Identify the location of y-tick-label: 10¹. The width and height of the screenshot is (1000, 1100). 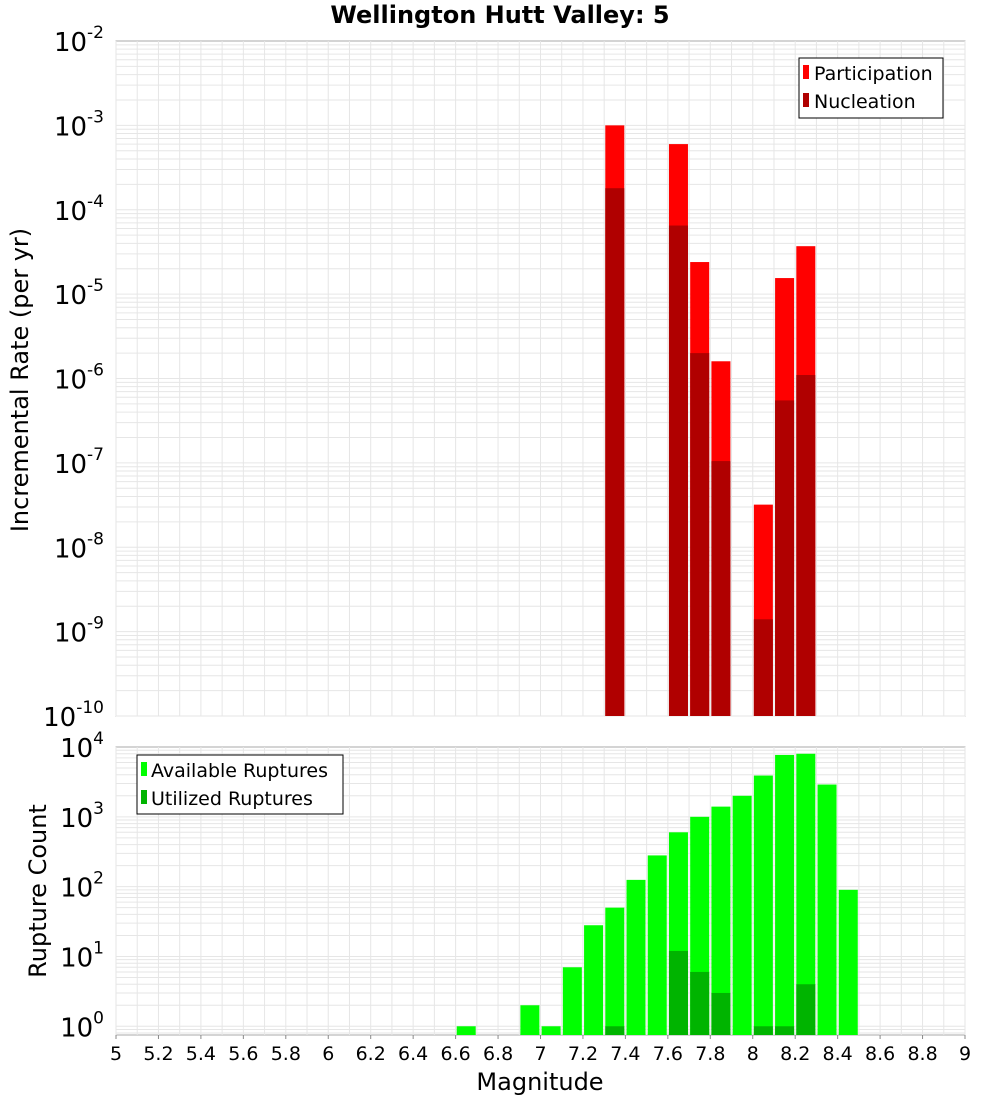
(82, 955).